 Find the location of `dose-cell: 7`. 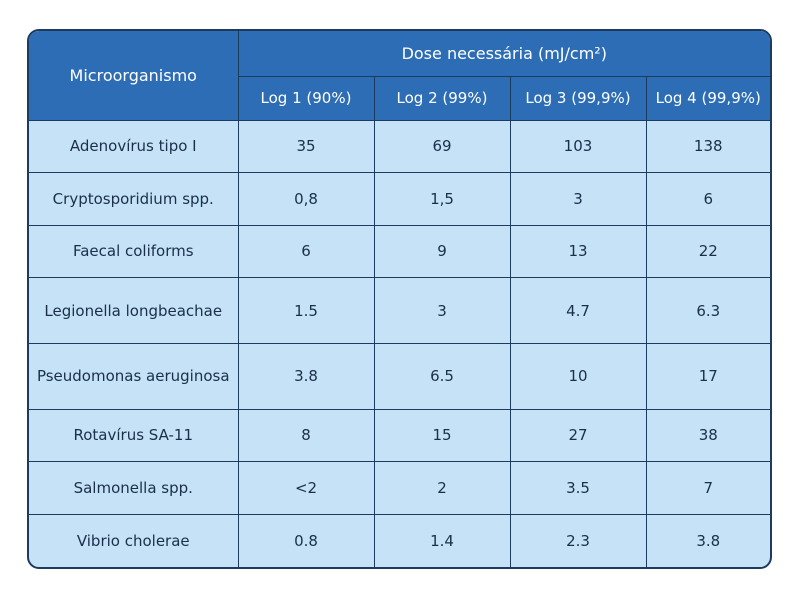

dose-cell: 7 is located at coordinates (707, 488).